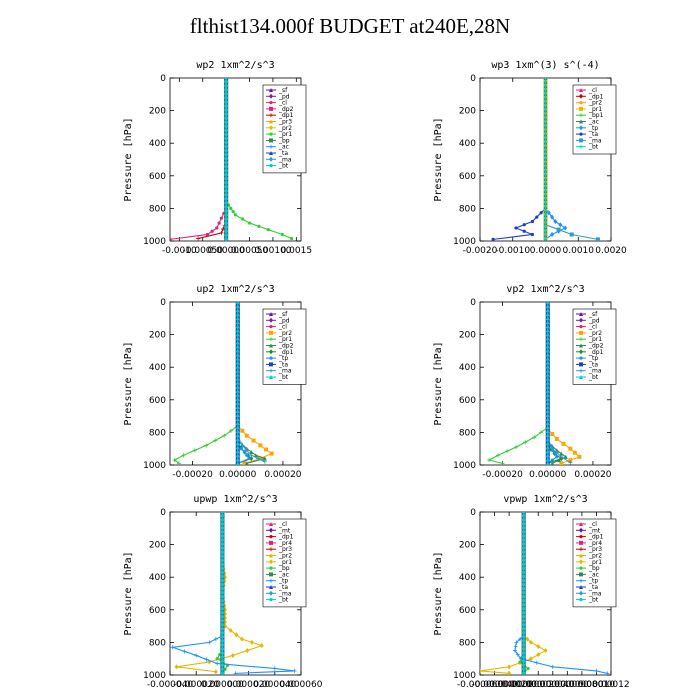 The width and height of the screenshot is (700, 700). I want to click on x-tick-label: 0.00020, so click(282, 475).